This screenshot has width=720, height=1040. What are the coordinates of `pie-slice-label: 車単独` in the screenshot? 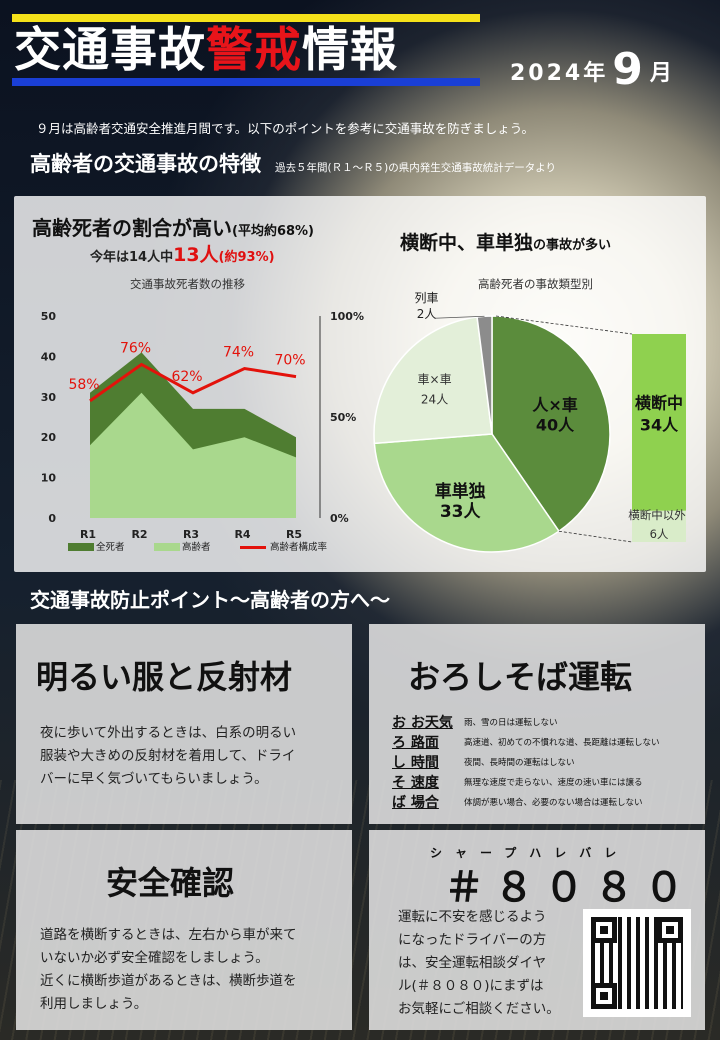 It's located at (460, 491).